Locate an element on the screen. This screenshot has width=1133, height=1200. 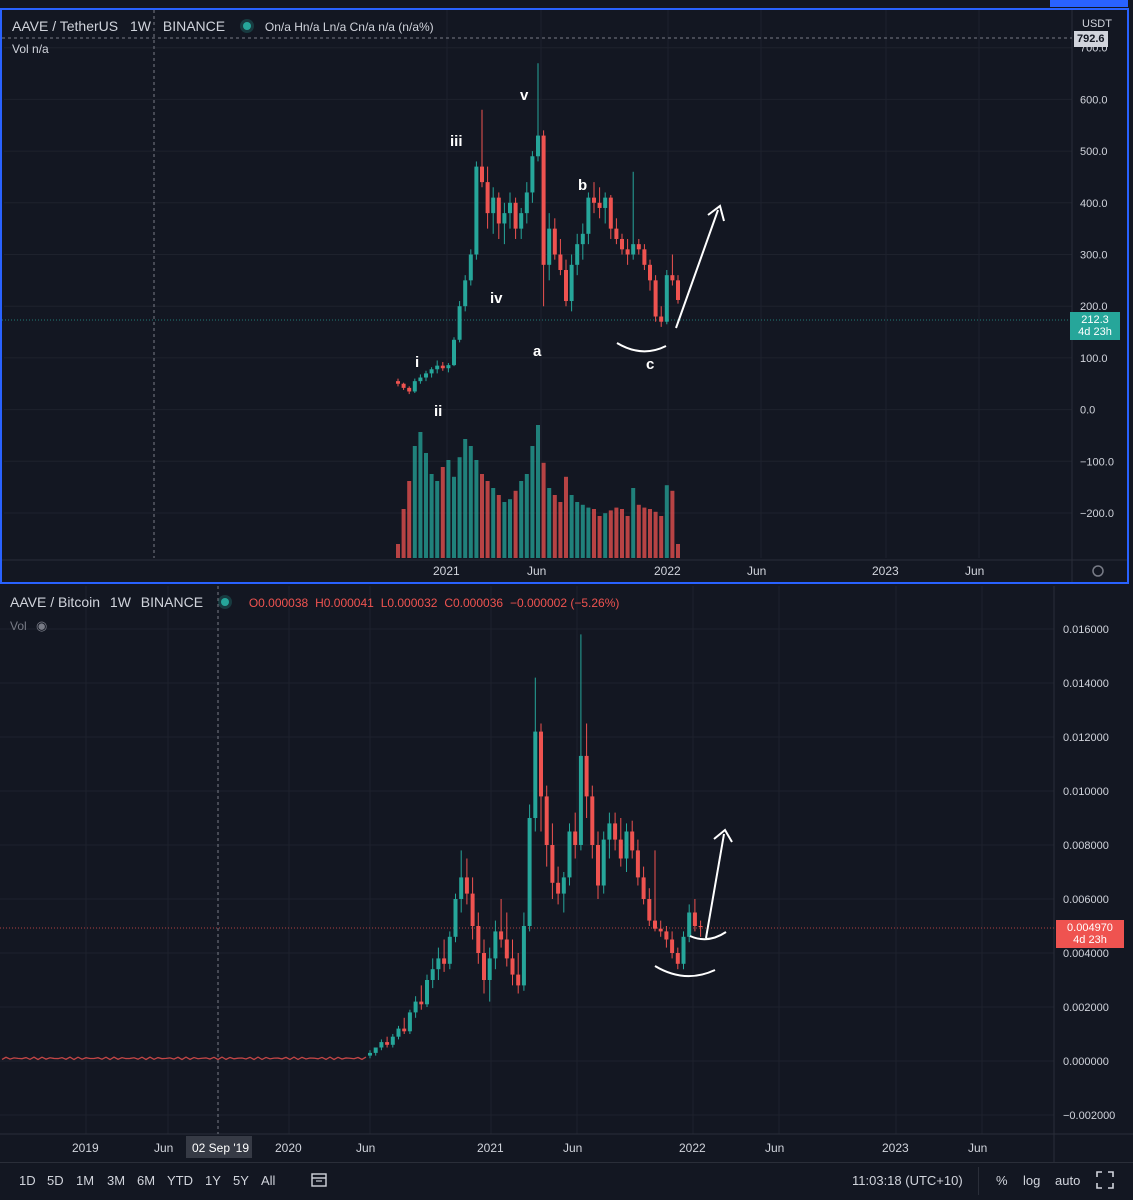
range-button-1d: 1D is located at coordinates (27, 1180).